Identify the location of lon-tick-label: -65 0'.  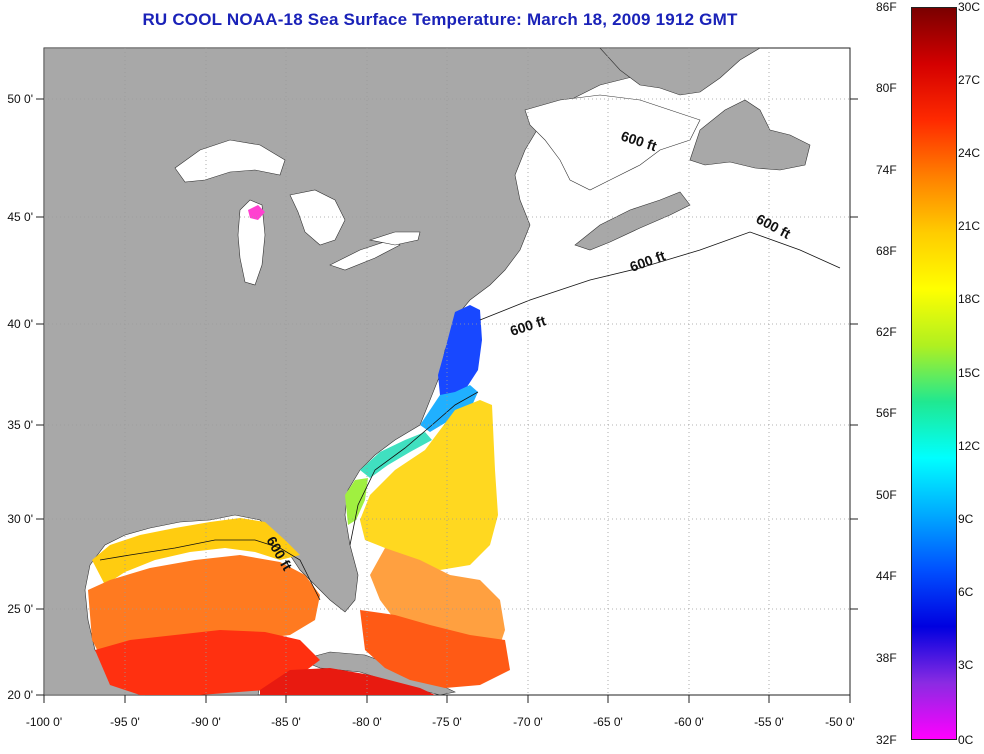
(608, 722).